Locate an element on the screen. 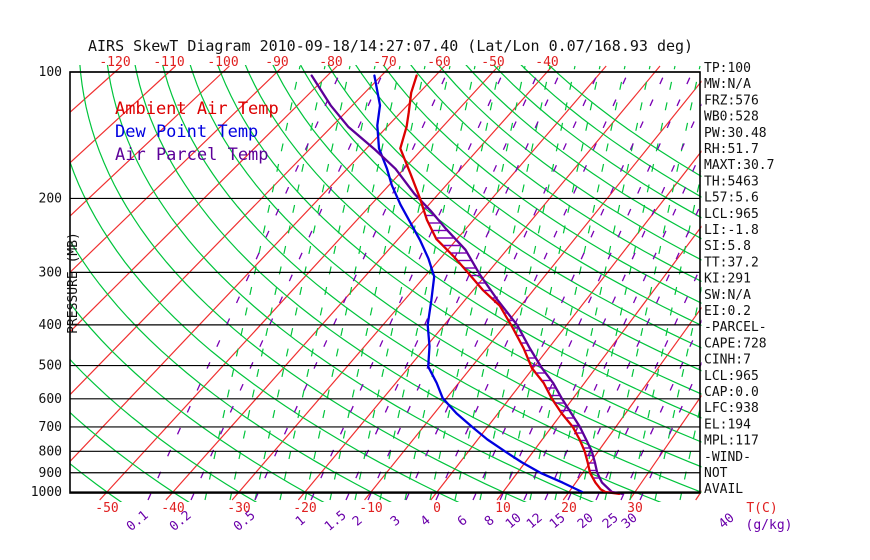 Image resolution: width=870 pixels, height=560 pixels. cape-hatching is located at coordinates (512, 343).